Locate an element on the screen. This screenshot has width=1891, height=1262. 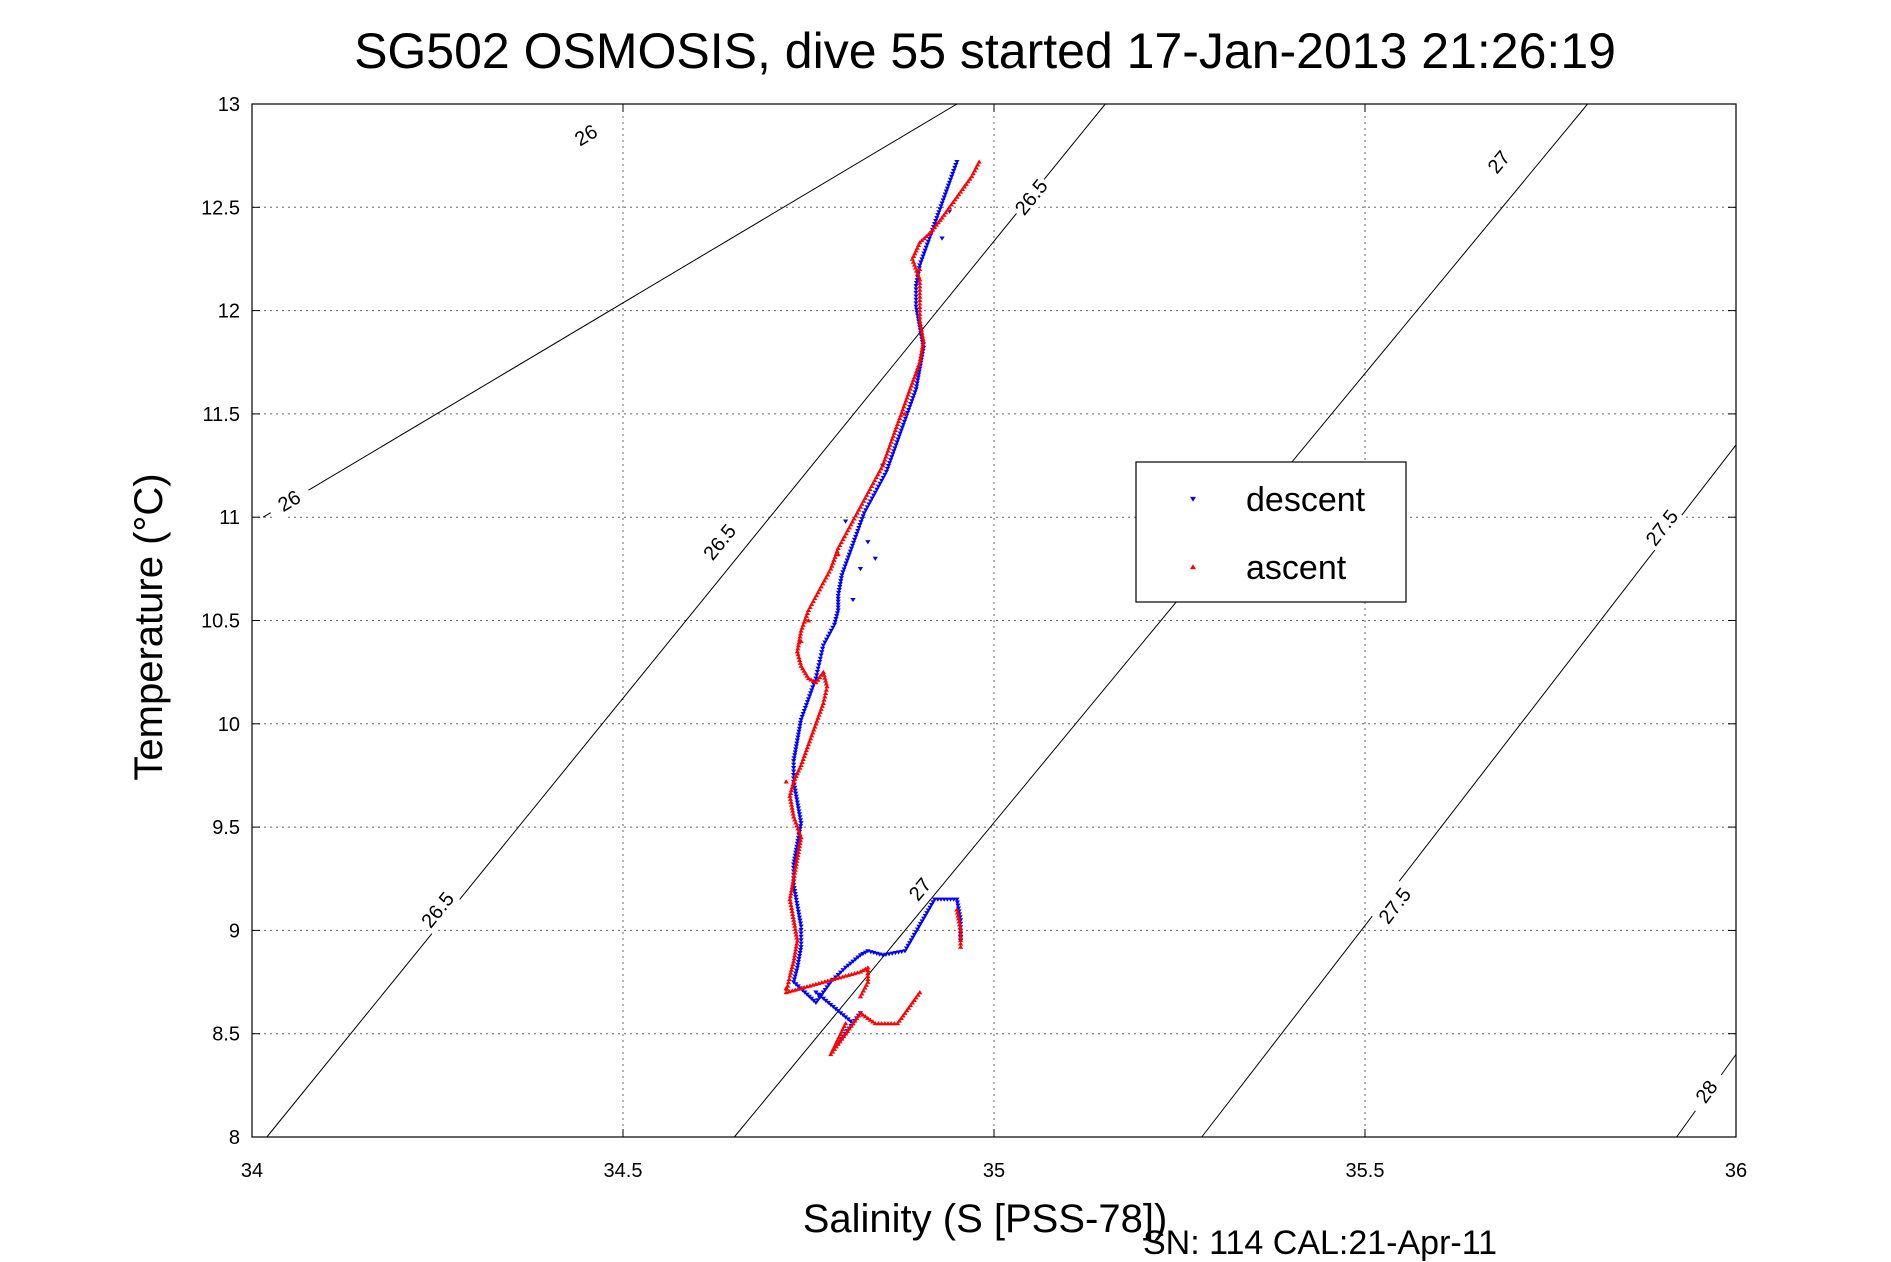
x-tick-label: 35.5 is located at coordinates (1365, 1171).